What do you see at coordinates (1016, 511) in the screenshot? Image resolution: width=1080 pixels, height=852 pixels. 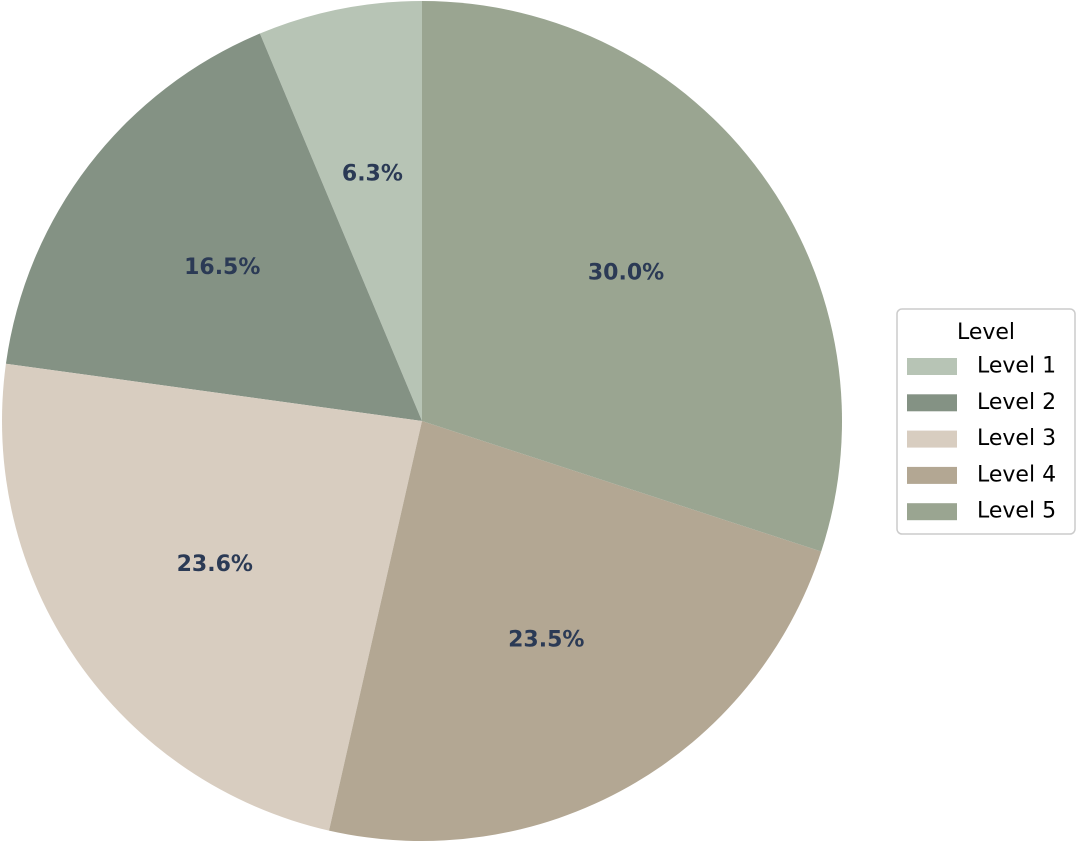 I see `legend-label-level-5: Level 5` at bounding box center [1016, 511].